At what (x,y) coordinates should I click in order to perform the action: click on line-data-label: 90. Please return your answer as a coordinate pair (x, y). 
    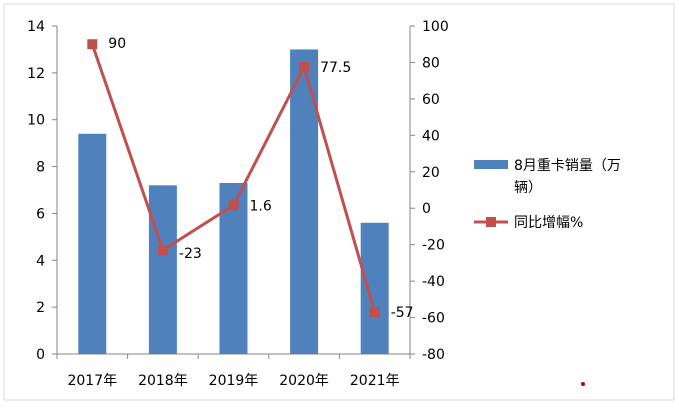
    Looking at the image, I should click on (117, 44).